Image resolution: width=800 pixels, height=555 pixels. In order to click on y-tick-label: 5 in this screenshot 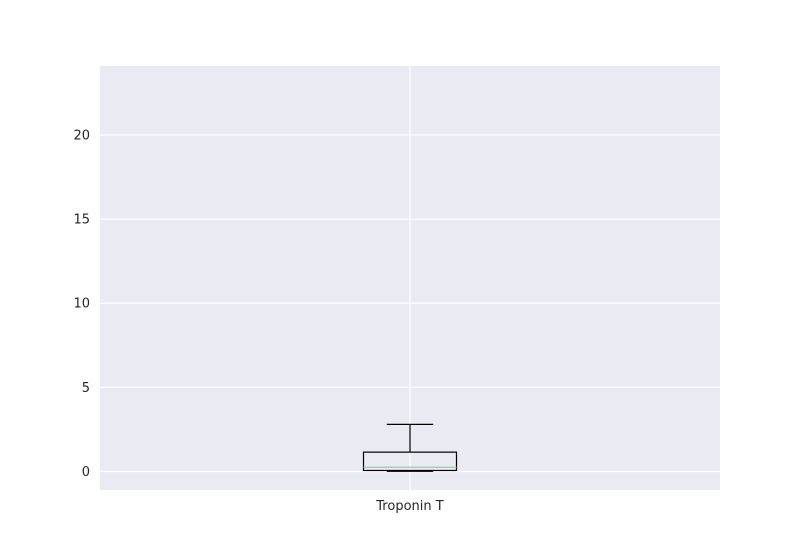, I will do `click(86, 388)`.